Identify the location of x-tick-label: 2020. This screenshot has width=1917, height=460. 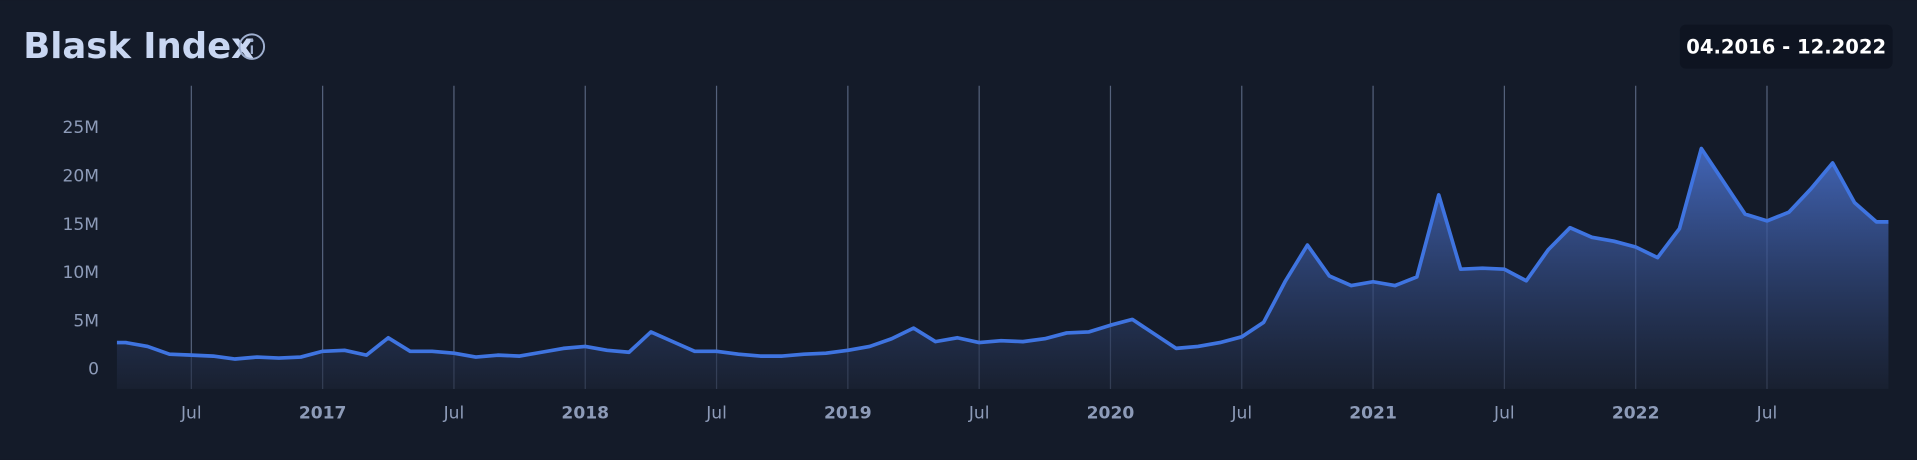
(1111, 413).